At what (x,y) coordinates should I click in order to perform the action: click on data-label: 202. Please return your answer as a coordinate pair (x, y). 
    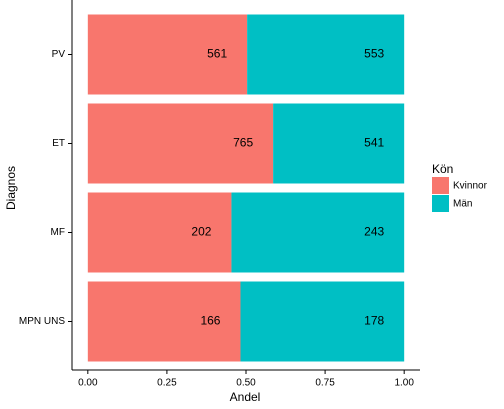
    Looking at the image, I should click on (201, 232).